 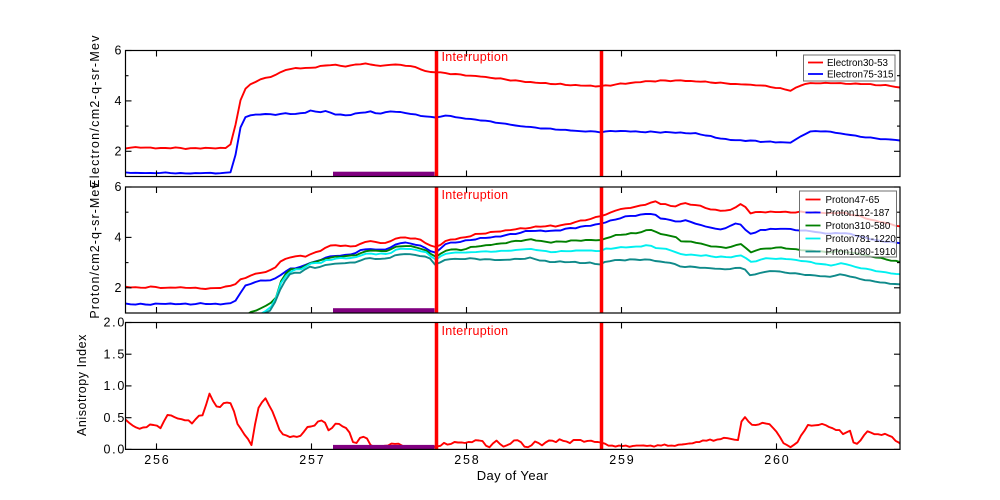 What do you see at coordinates (115, 354) in the screenshot?
I see `svg-text: 1.5` at bounding box center [115, 354].